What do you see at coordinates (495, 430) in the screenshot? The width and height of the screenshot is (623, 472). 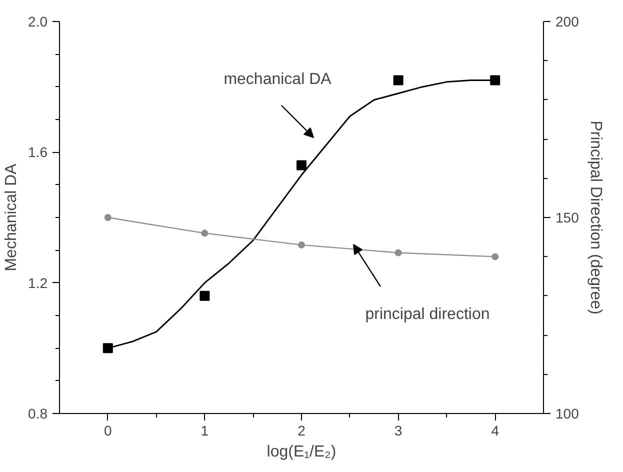 I see `x-tick-label: 4` at bounding box center [495, 430].